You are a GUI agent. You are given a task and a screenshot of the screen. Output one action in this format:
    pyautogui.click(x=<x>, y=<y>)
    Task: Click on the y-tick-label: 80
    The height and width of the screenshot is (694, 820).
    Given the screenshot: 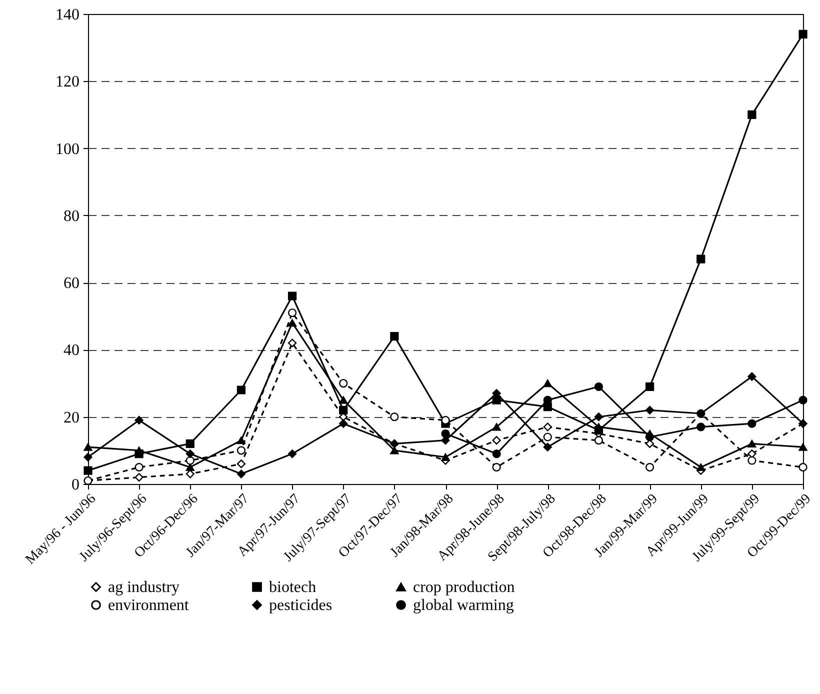 What is the action you would take?
    pyautogui.click(x=72, y=216)
    